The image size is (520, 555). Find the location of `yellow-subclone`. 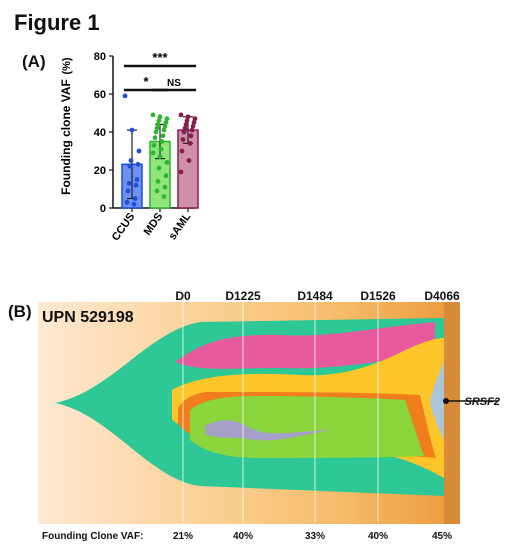

yellow-subclone is located at coordinates (308, 408).